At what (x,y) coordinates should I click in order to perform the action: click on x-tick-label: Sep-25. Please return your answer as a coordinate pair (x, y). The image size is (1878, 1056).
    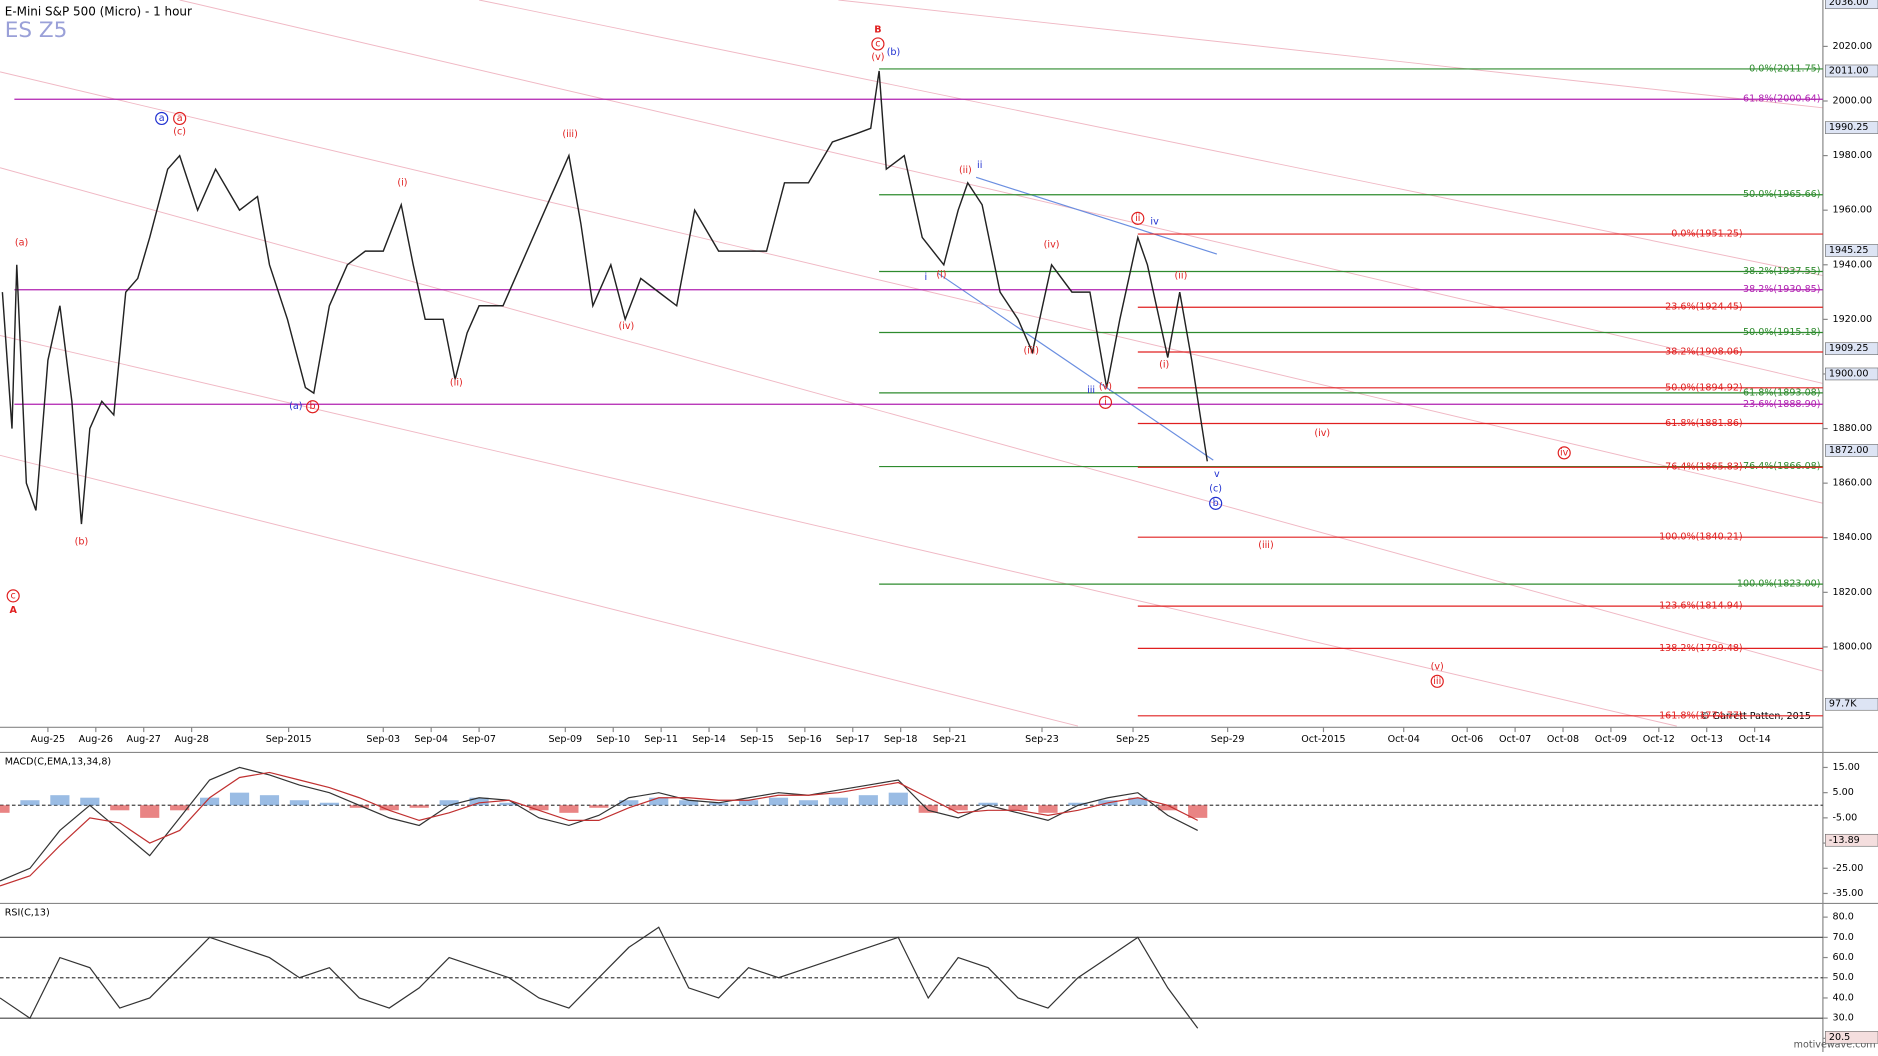
    Looking at the image, I should click on (1133, 739).